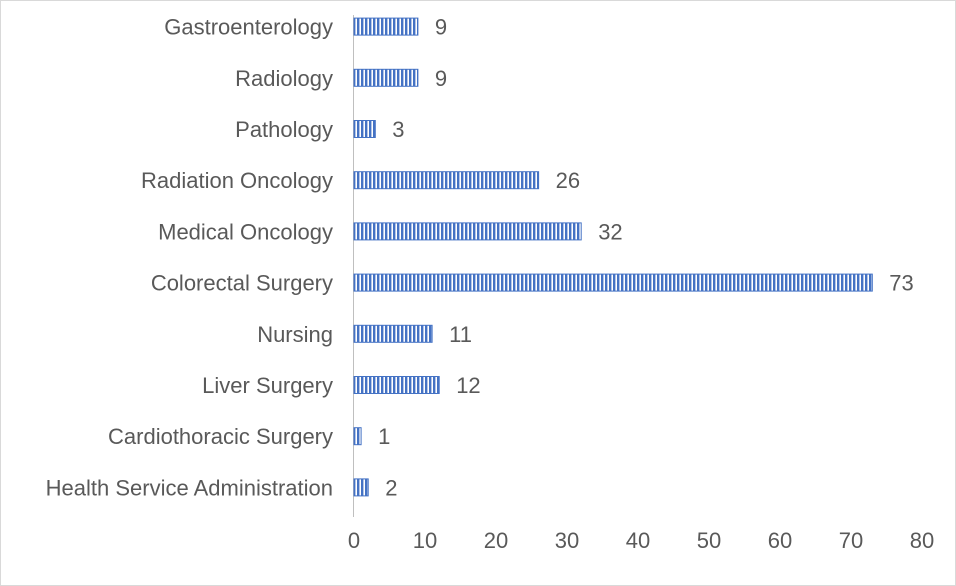 The height and width of the screenshot is (586, 956). Describe the element at coordinates (284, 129) in the screenshot. I see `category-label: Pathology` at that location.